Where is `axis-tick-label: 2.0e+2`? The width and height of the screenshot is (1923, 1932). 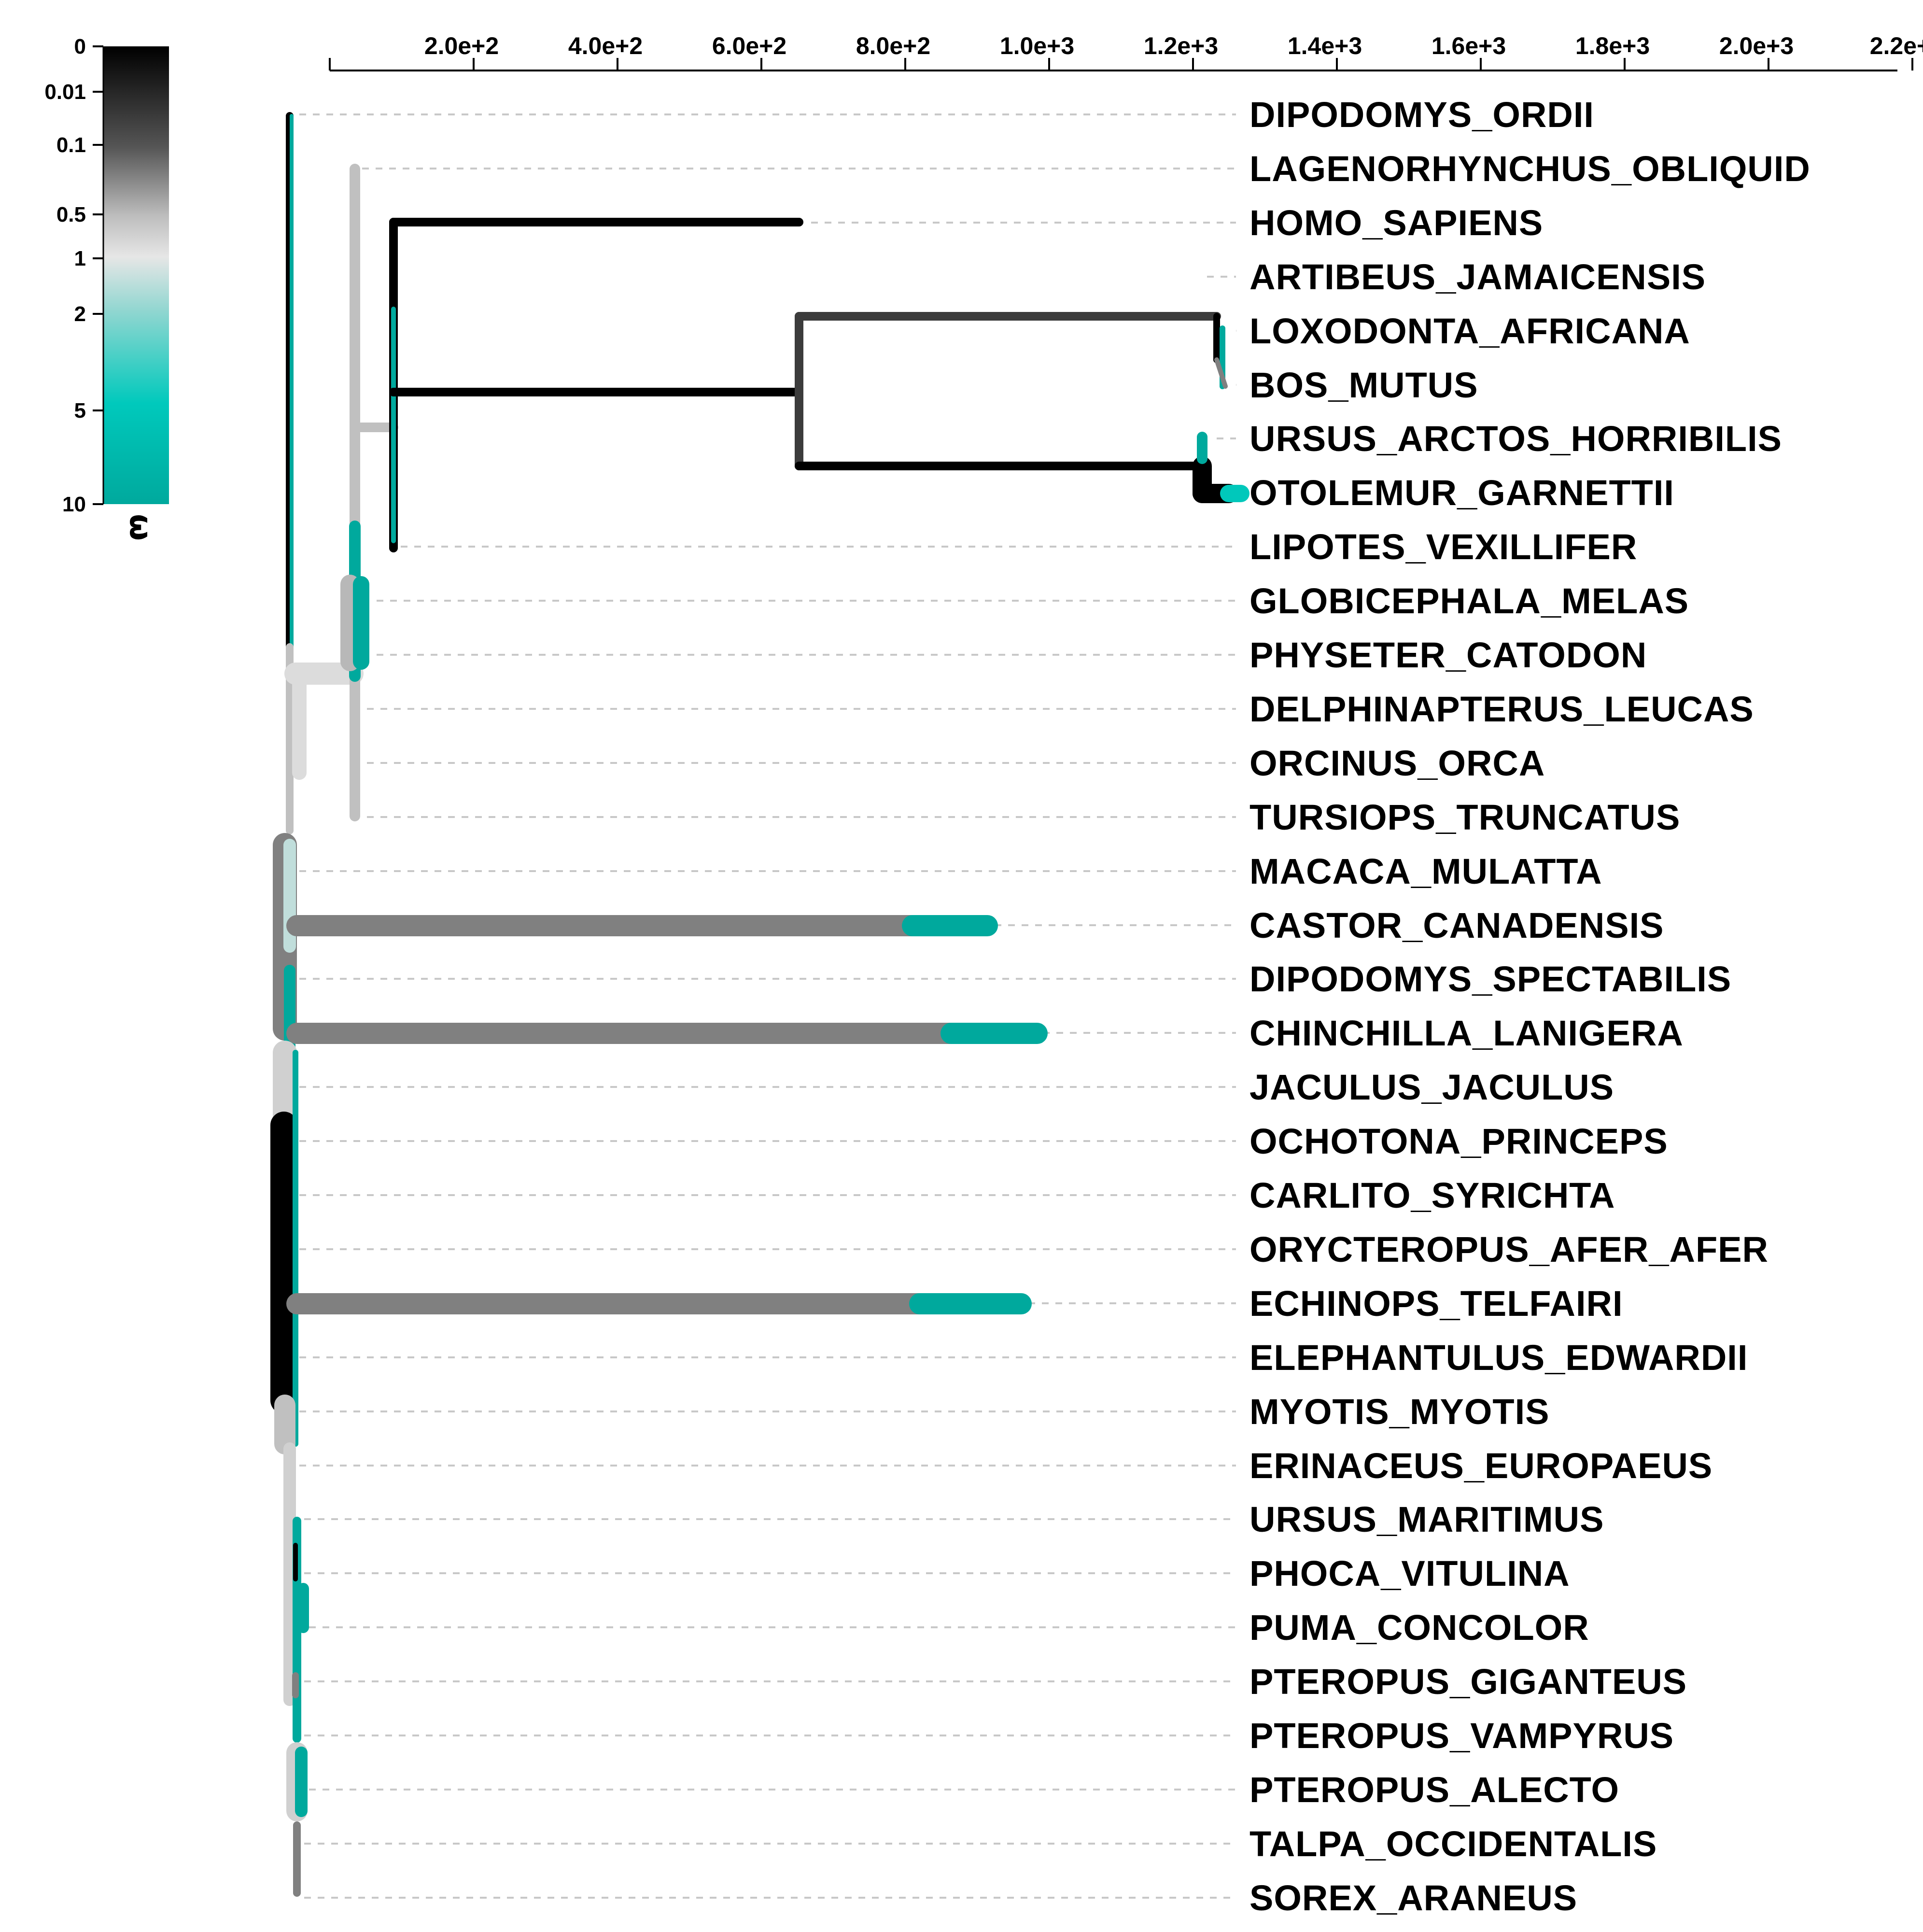
axis-tick-label: 2.0e+2 is located at coordinates (462, 45).